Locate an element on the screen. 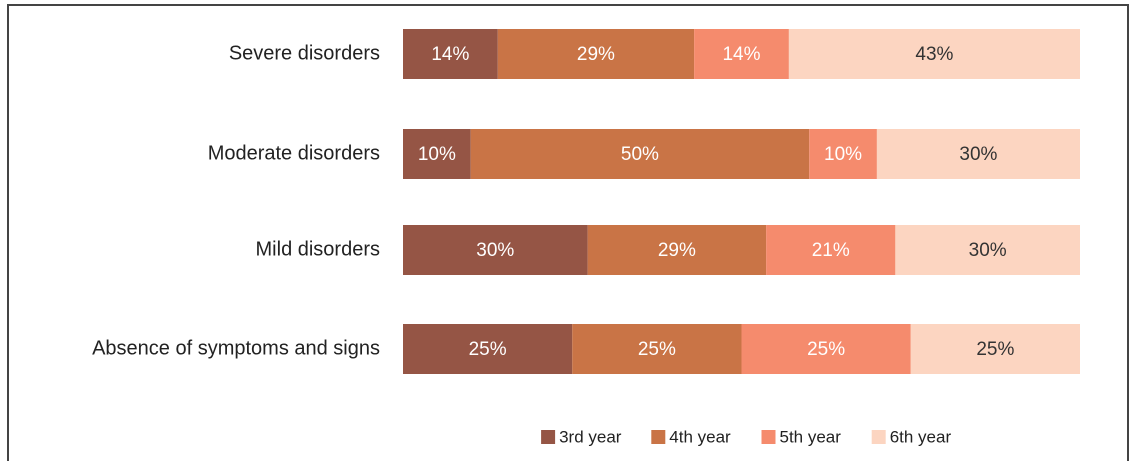 The width and height of the screenshot is (1134, 461). data-label: 43% is located at coordinates (934, 54).